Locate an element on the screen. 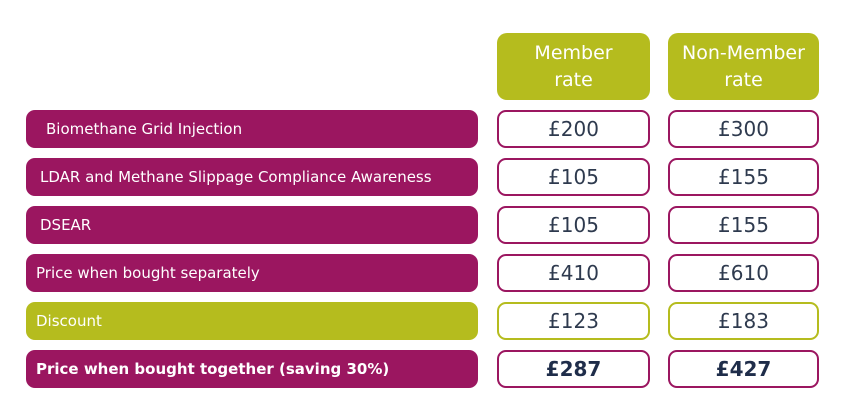 The image size is (847, 417). member-rate-header: Member rate is located at coordinates (573, 66).